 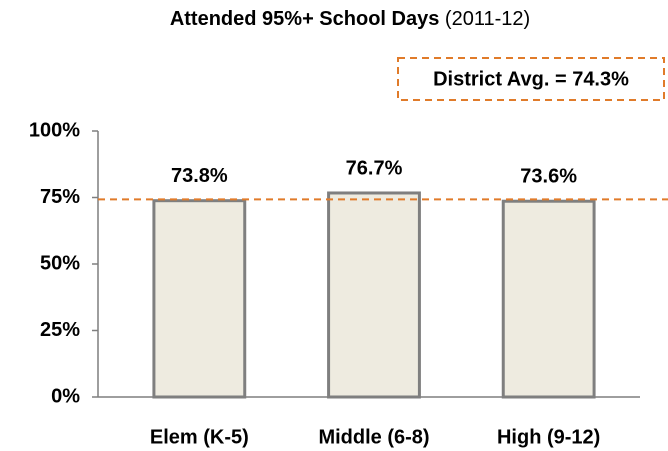 What do you see at coordinates (199, 176) in the screenshot?
I see `value-label: 73.8%` at bounding box center [199, 176].